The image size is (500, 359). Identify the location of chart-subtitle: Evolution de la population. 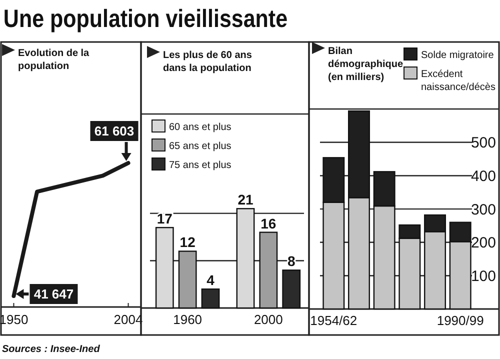
(54, 60).